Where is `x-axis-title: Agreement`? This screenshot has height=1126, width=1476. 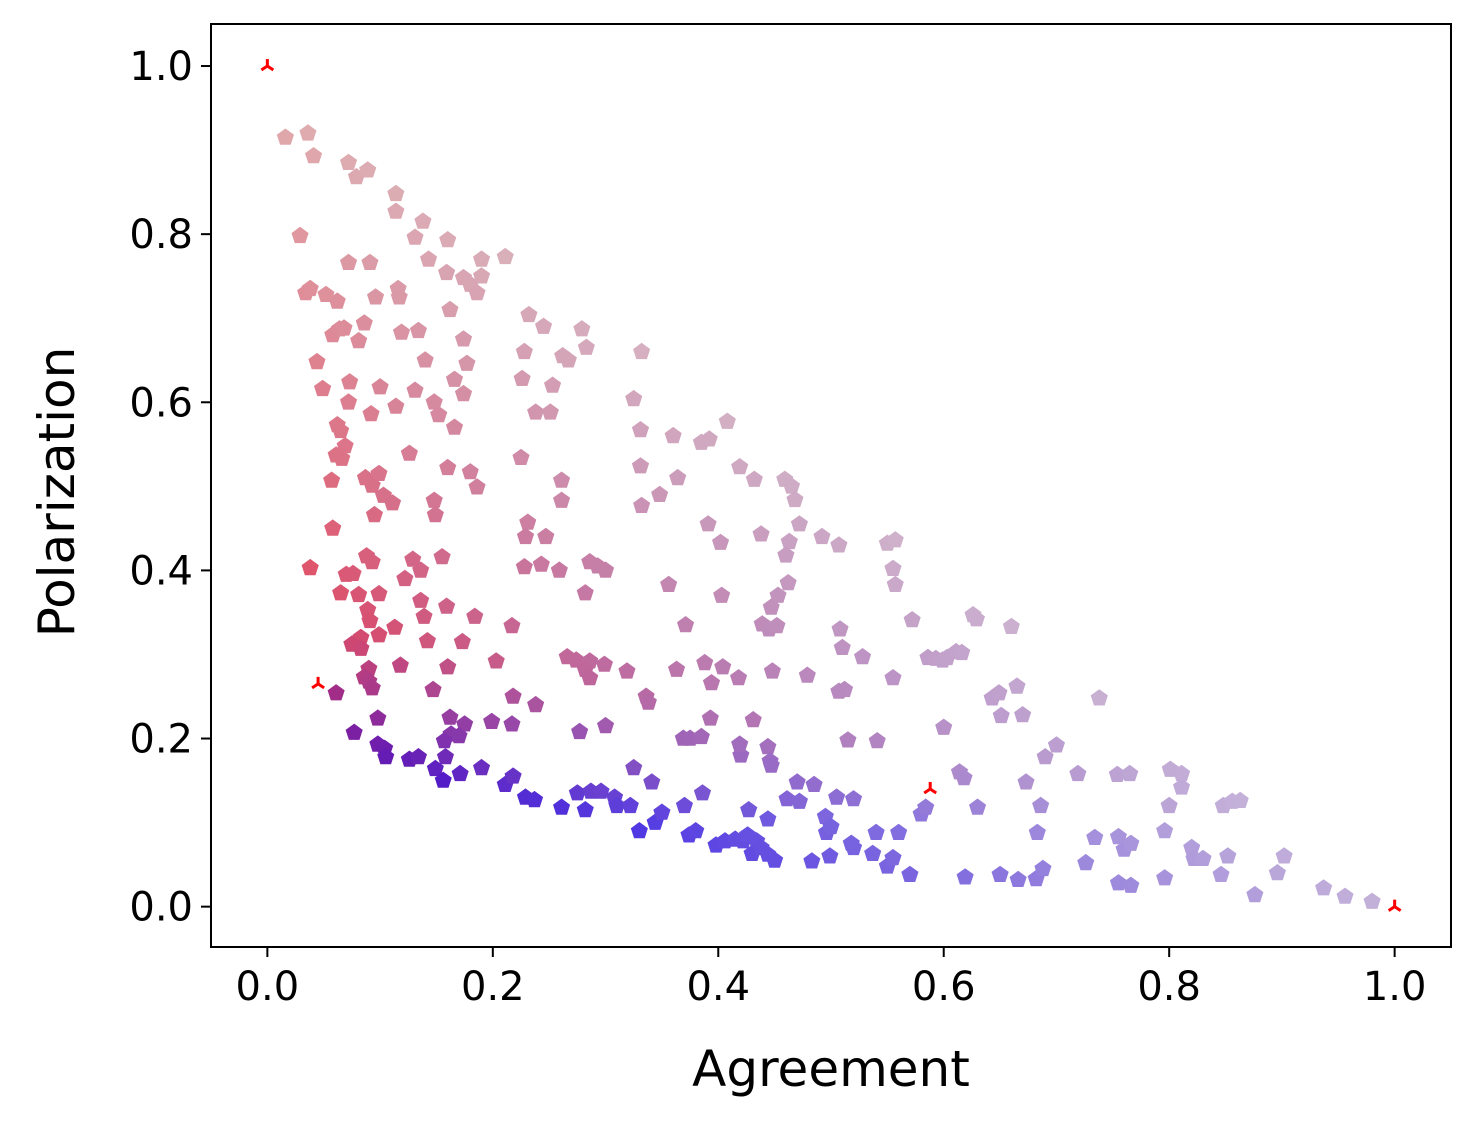
x-axis-title: Agreement is located at coordinates (831, 1069).